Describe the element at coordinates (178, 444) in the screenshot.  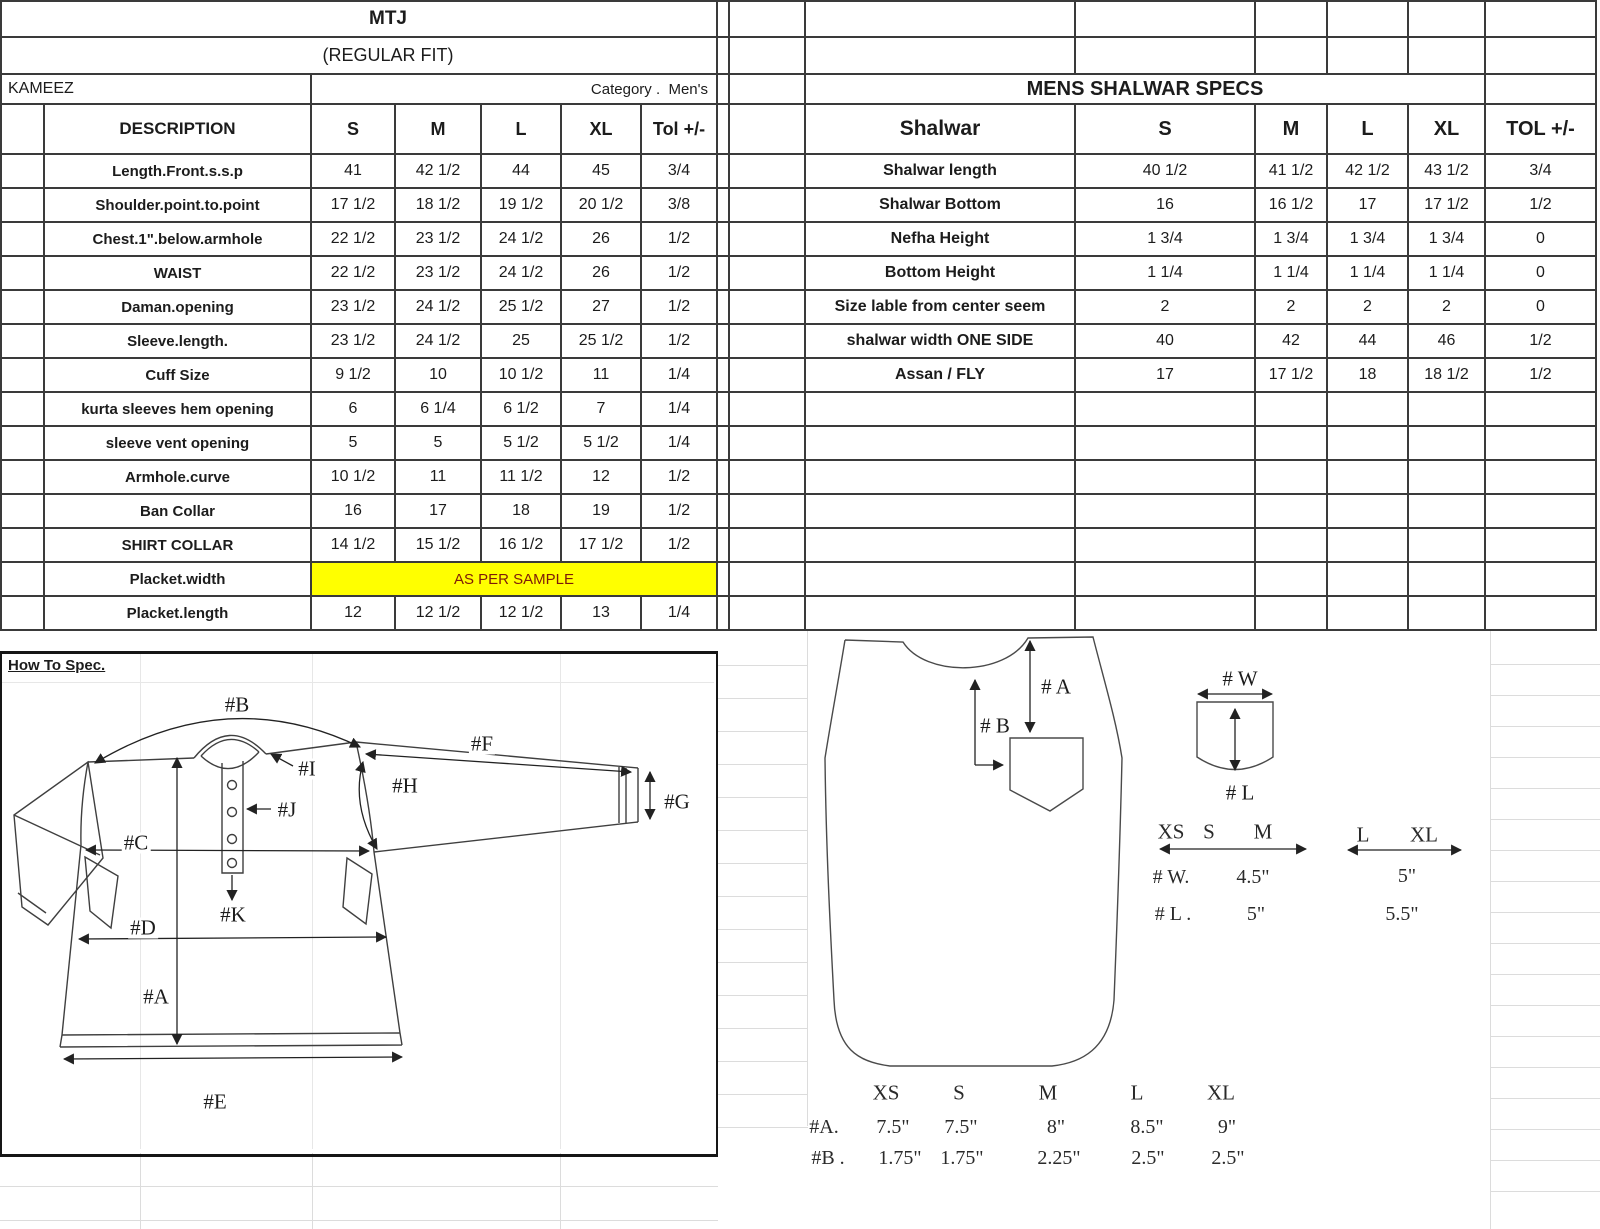
I see `kameez-spec-label: sleeve vent opening` at that location.